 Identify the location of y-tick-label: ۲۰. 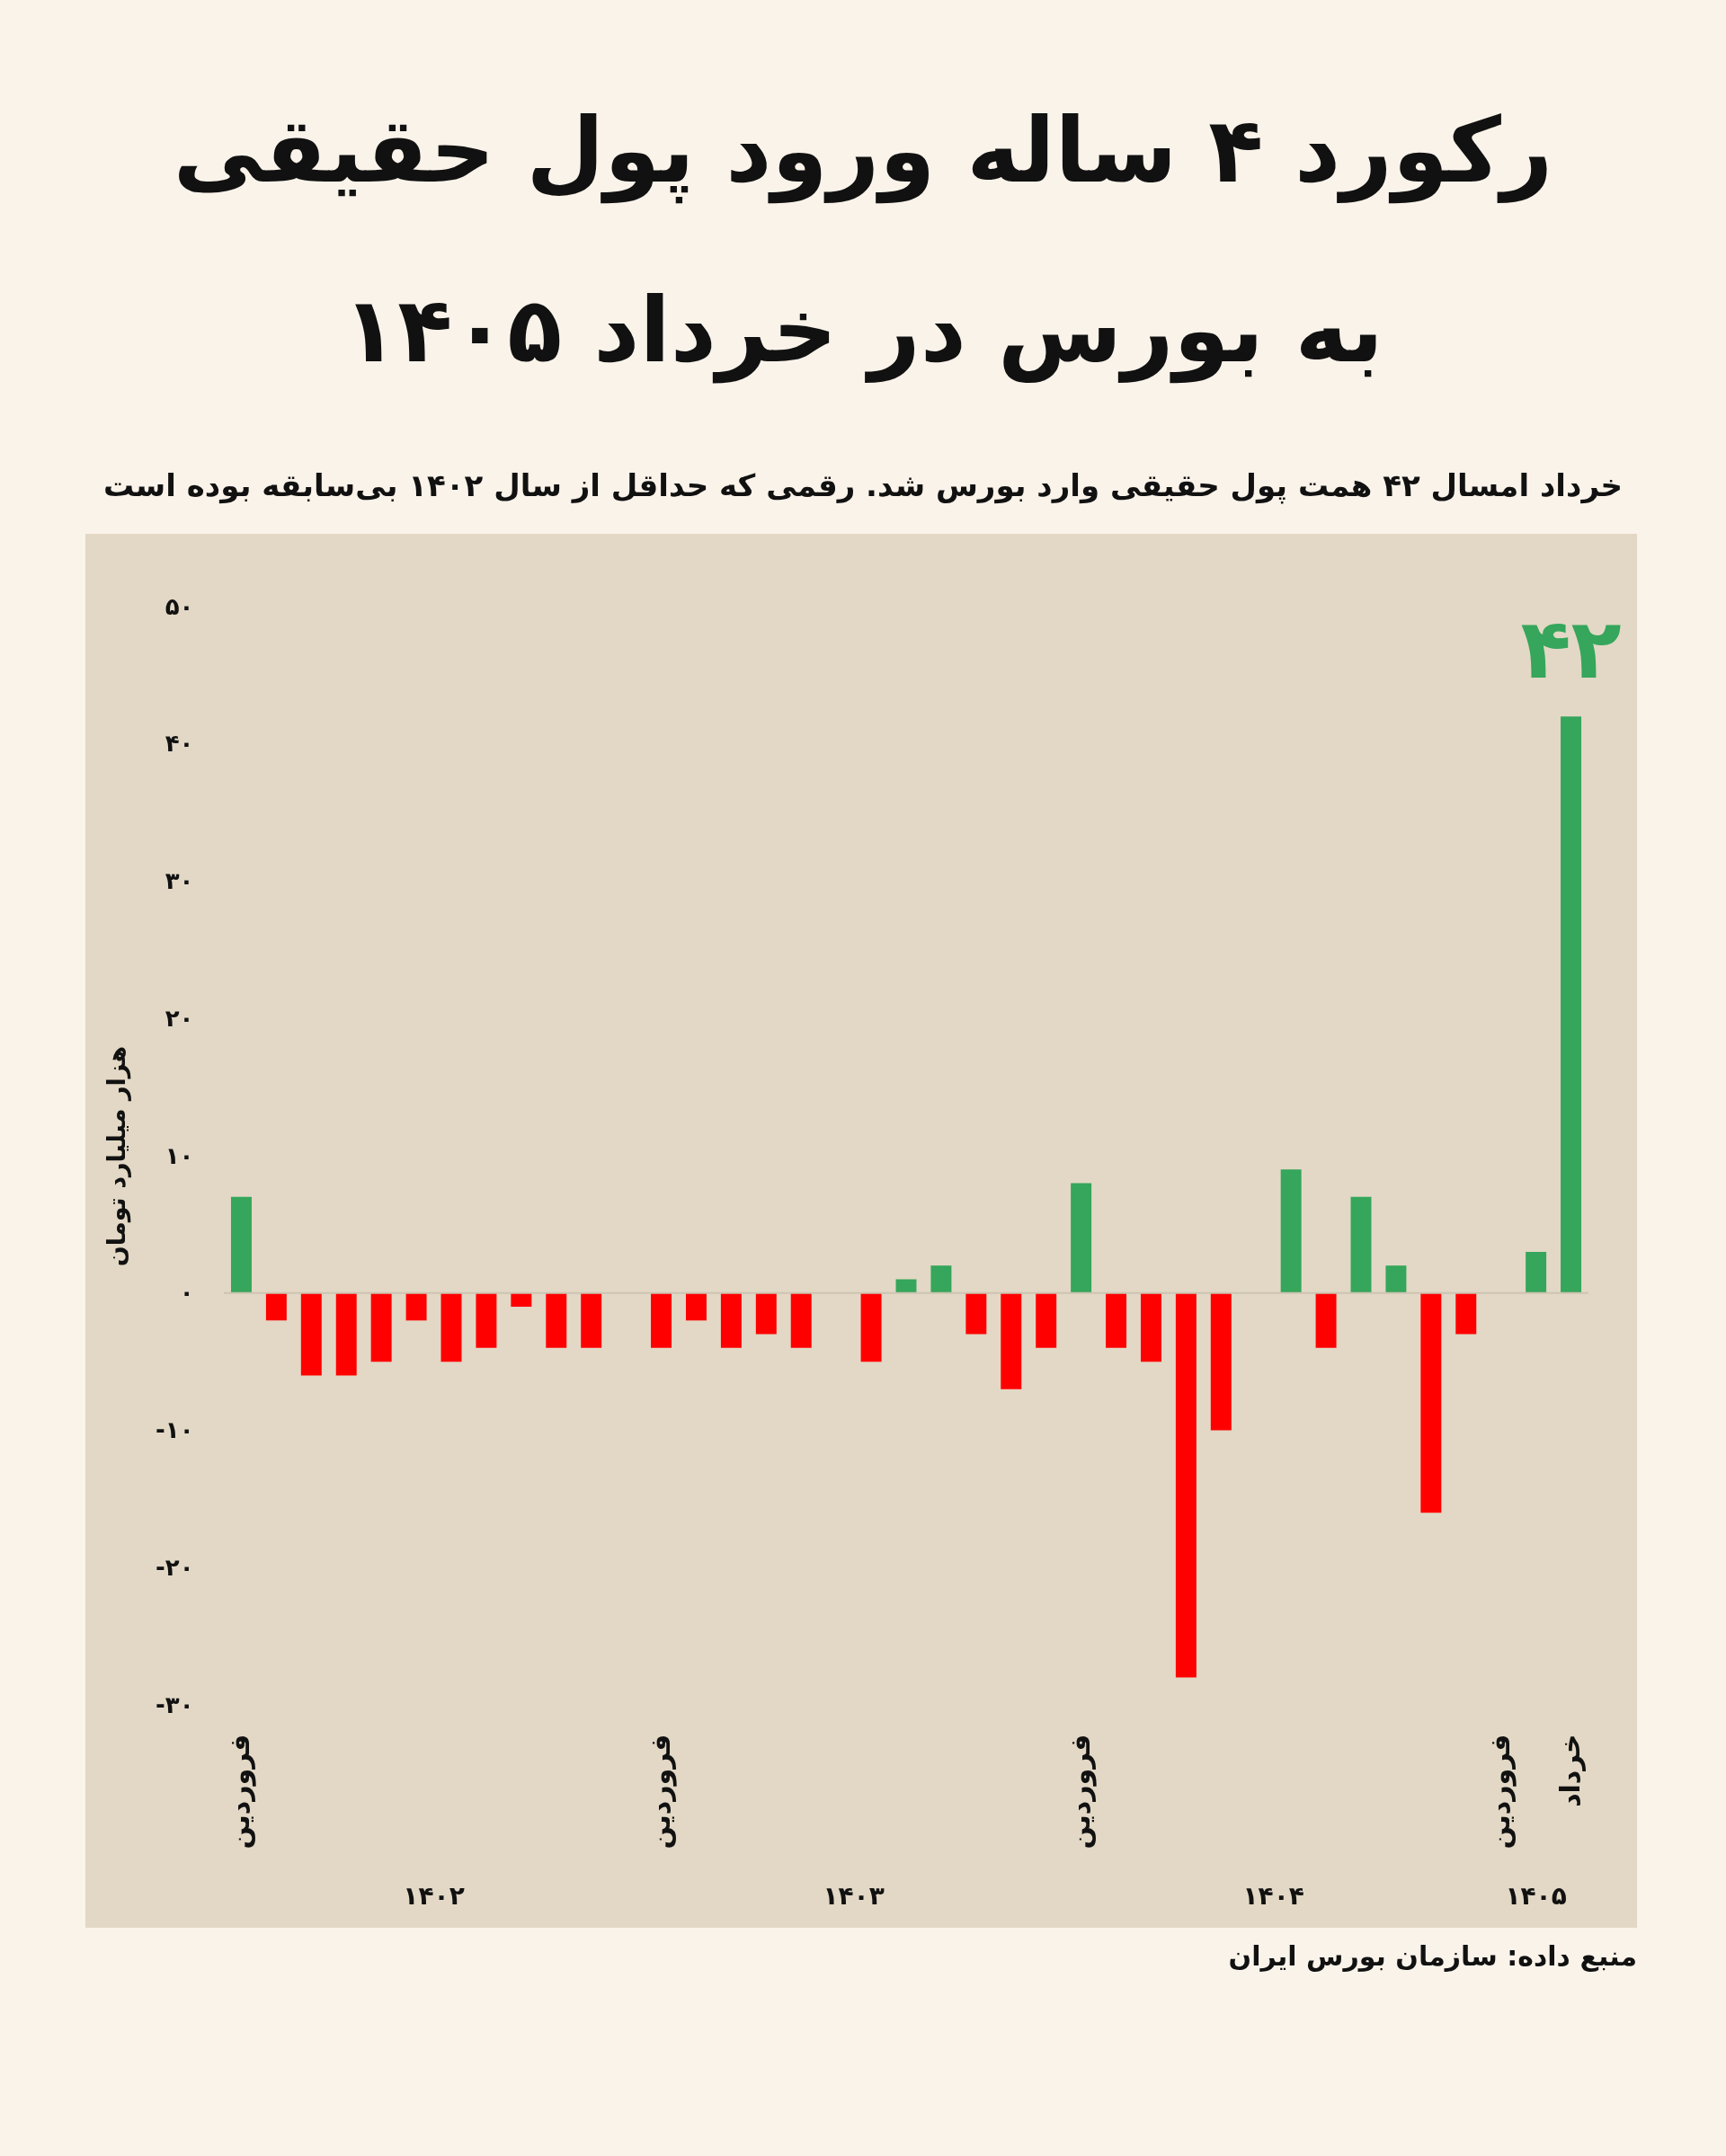
(179, 1018).